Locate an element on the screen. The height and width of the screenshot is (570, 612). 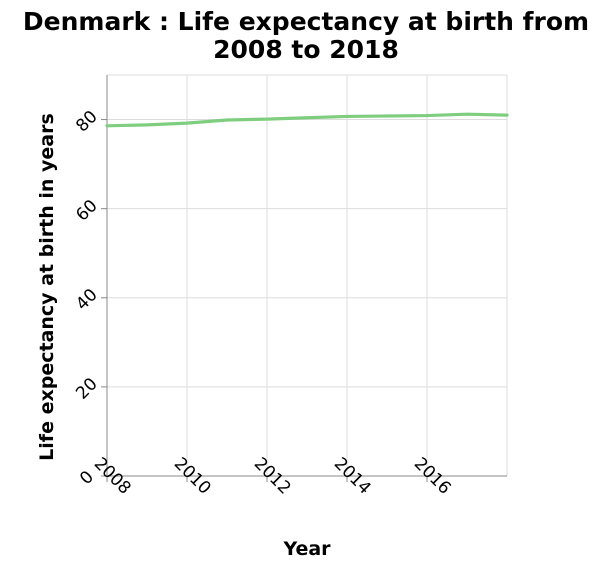
data-point-2018 is located at coordinates (507, 115).